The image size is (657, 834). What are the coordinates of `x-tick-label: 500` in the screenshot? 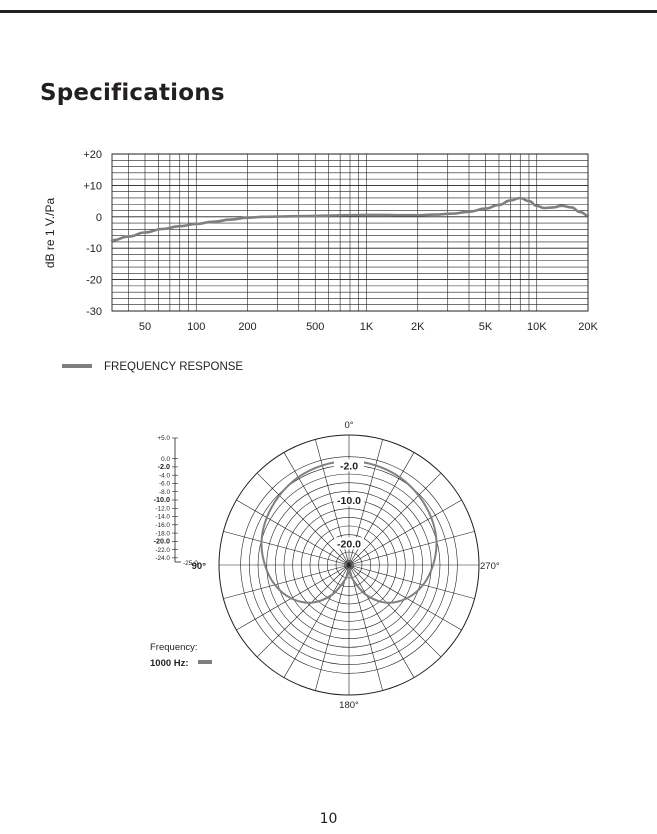 It's located at (315, 327).